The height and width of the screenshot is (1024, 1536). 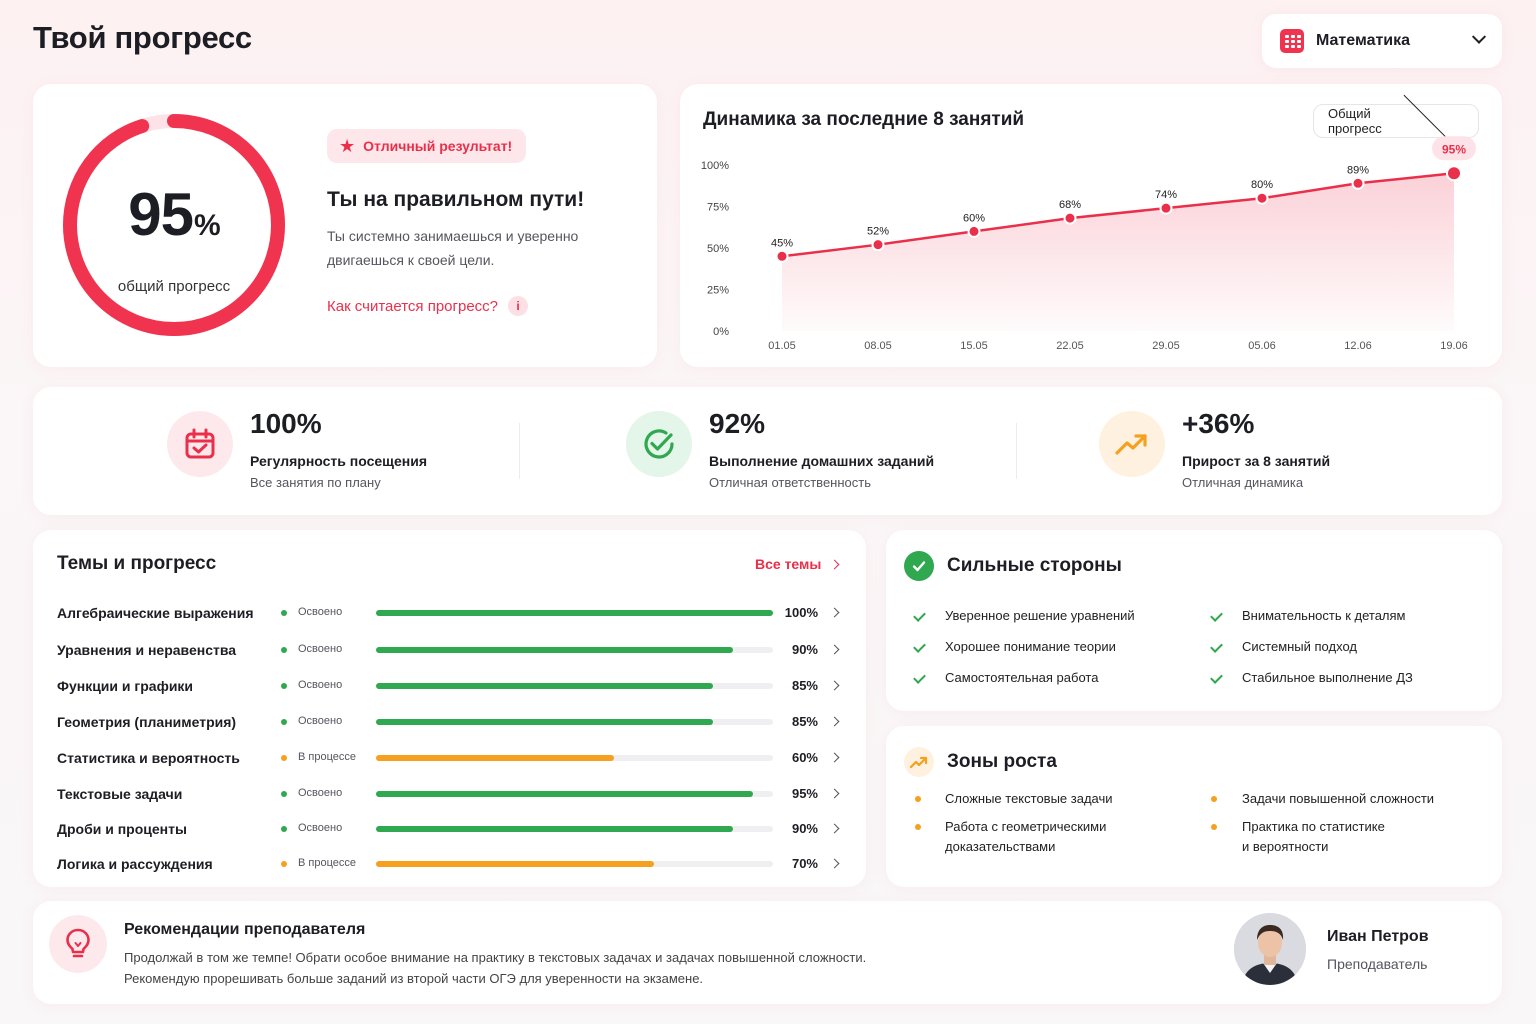 What do you see at coordinates (1256, 461) in the screenshot?
I see `stat-label: Прирост за 8 занятий` at bounding box center [1256, 461].